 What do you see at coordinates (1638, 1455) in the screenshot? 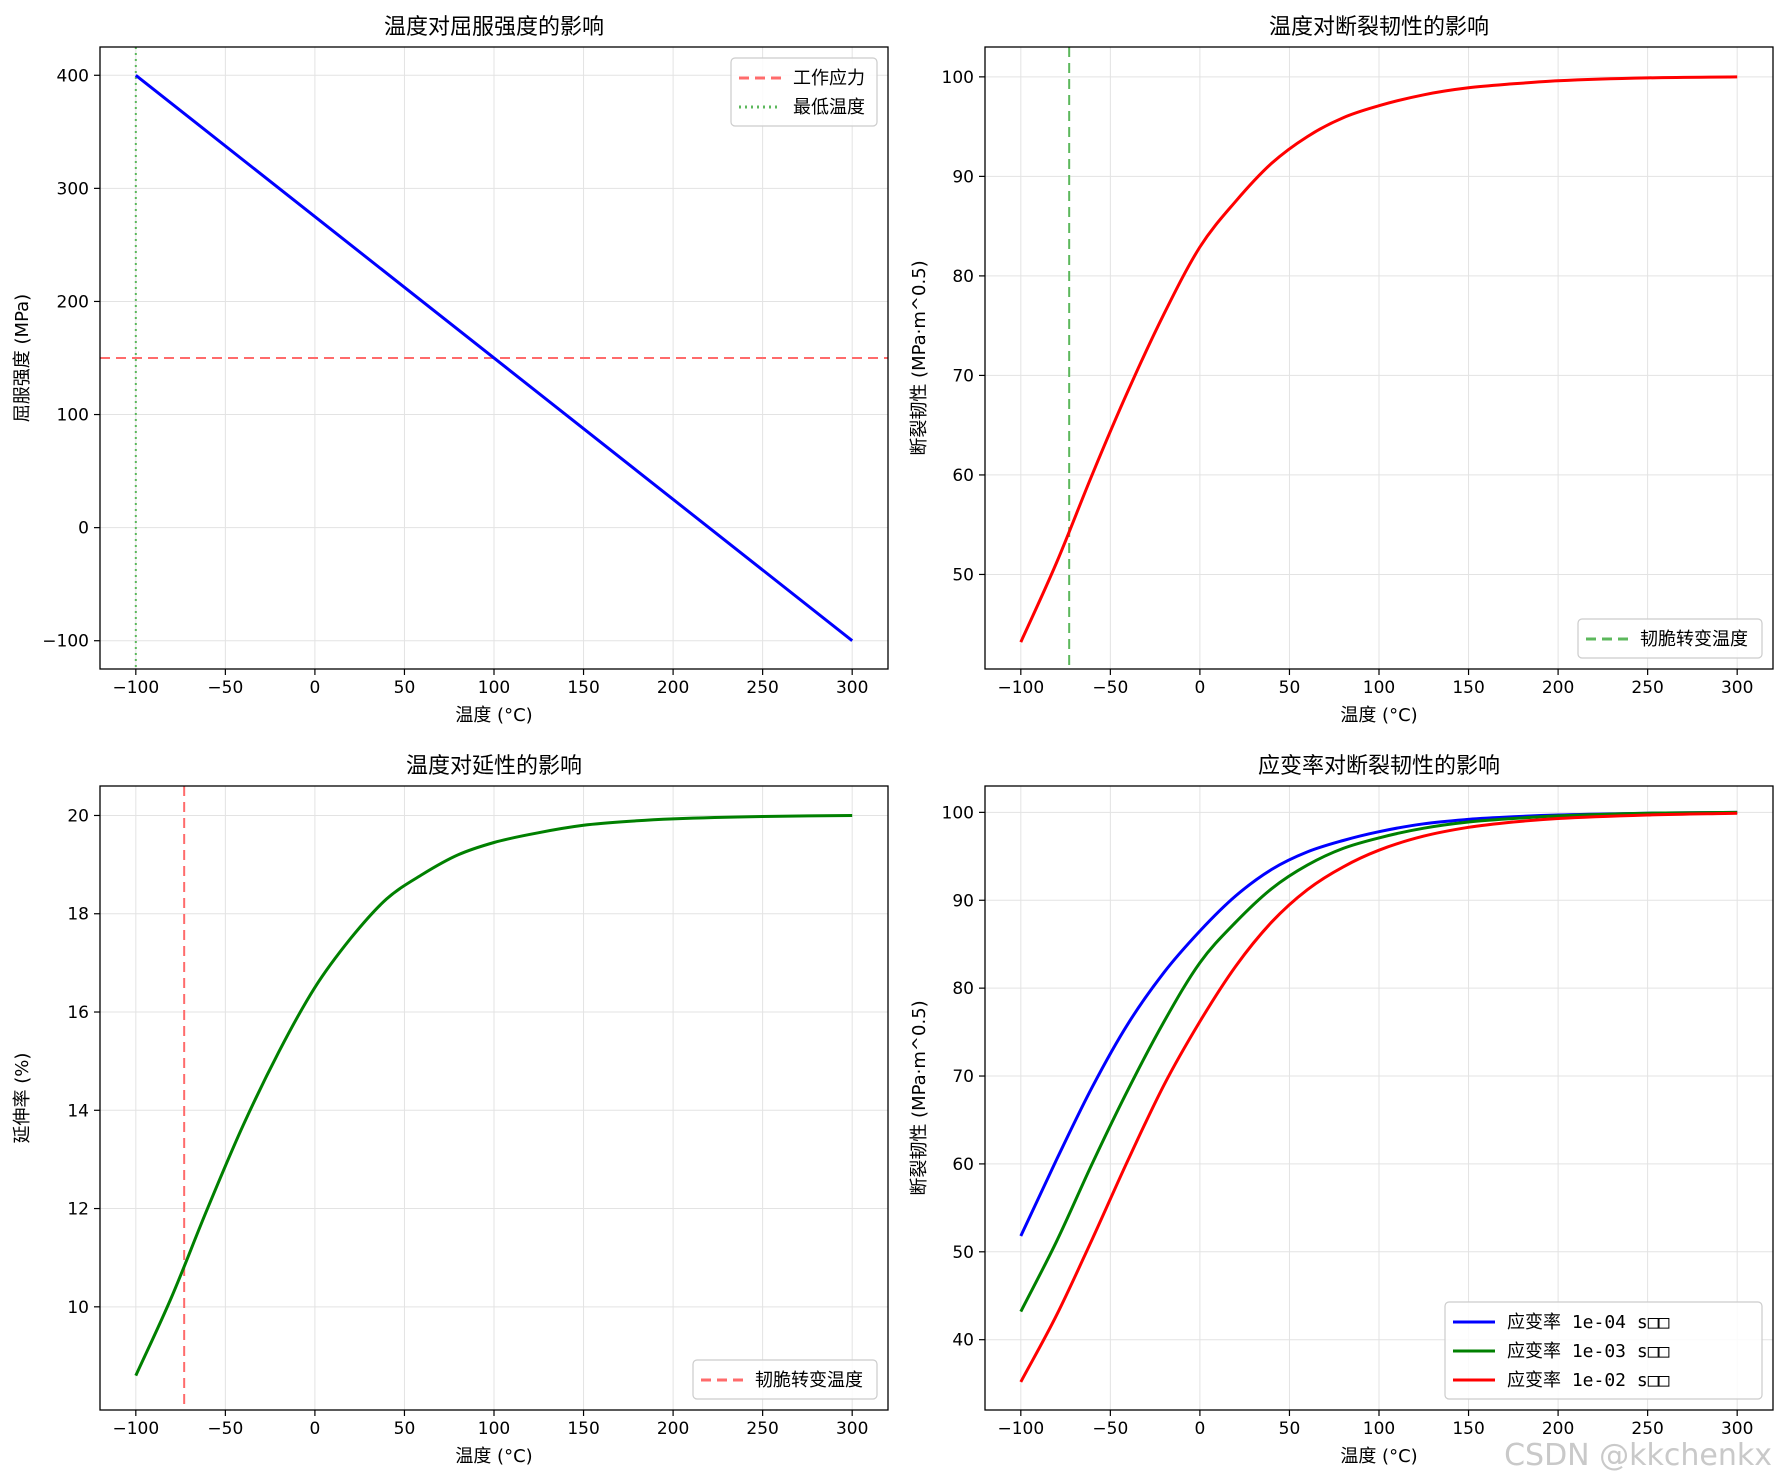
I see `watermark-text: CSDN @kkchenkx` at bounding box center [1638, 1455].